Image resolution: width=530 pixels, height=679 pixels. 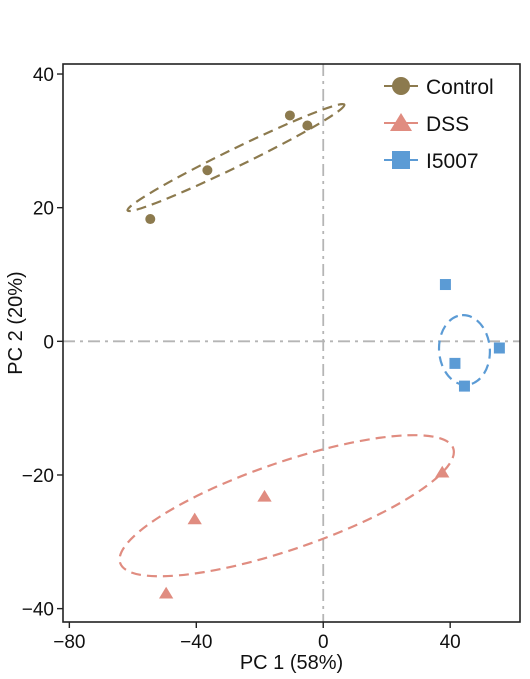 I want to click on legend: Control DSS I5007, so click(x=439, y=124).